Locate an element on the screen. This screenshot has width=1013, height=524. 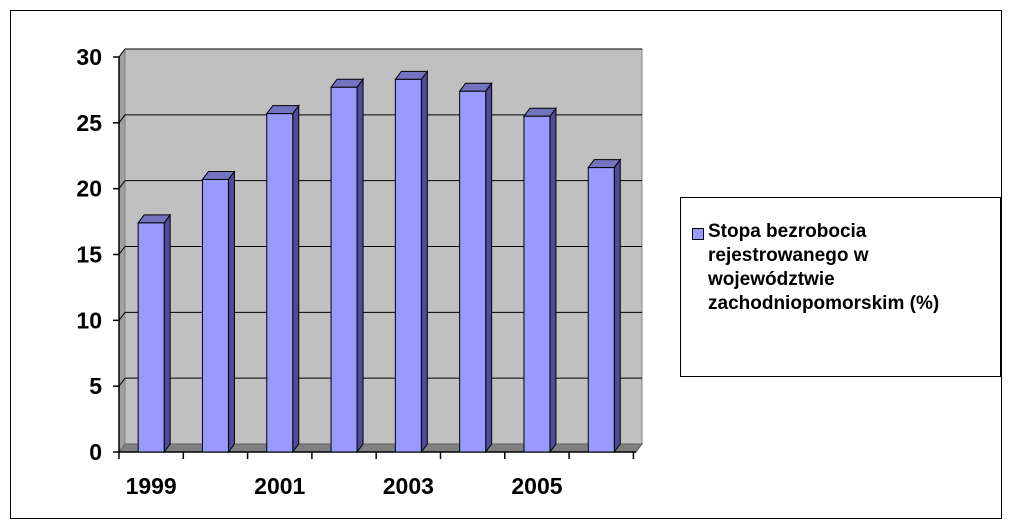
y-tick-label: 5 is located at coordinates (95, 386).